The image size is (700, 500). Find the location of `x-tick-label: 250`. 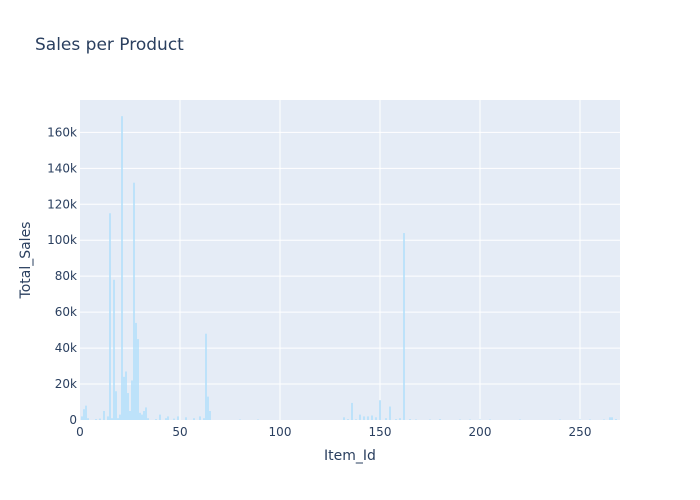

x-tick-label: 250 is located at coordinates (580, 432).